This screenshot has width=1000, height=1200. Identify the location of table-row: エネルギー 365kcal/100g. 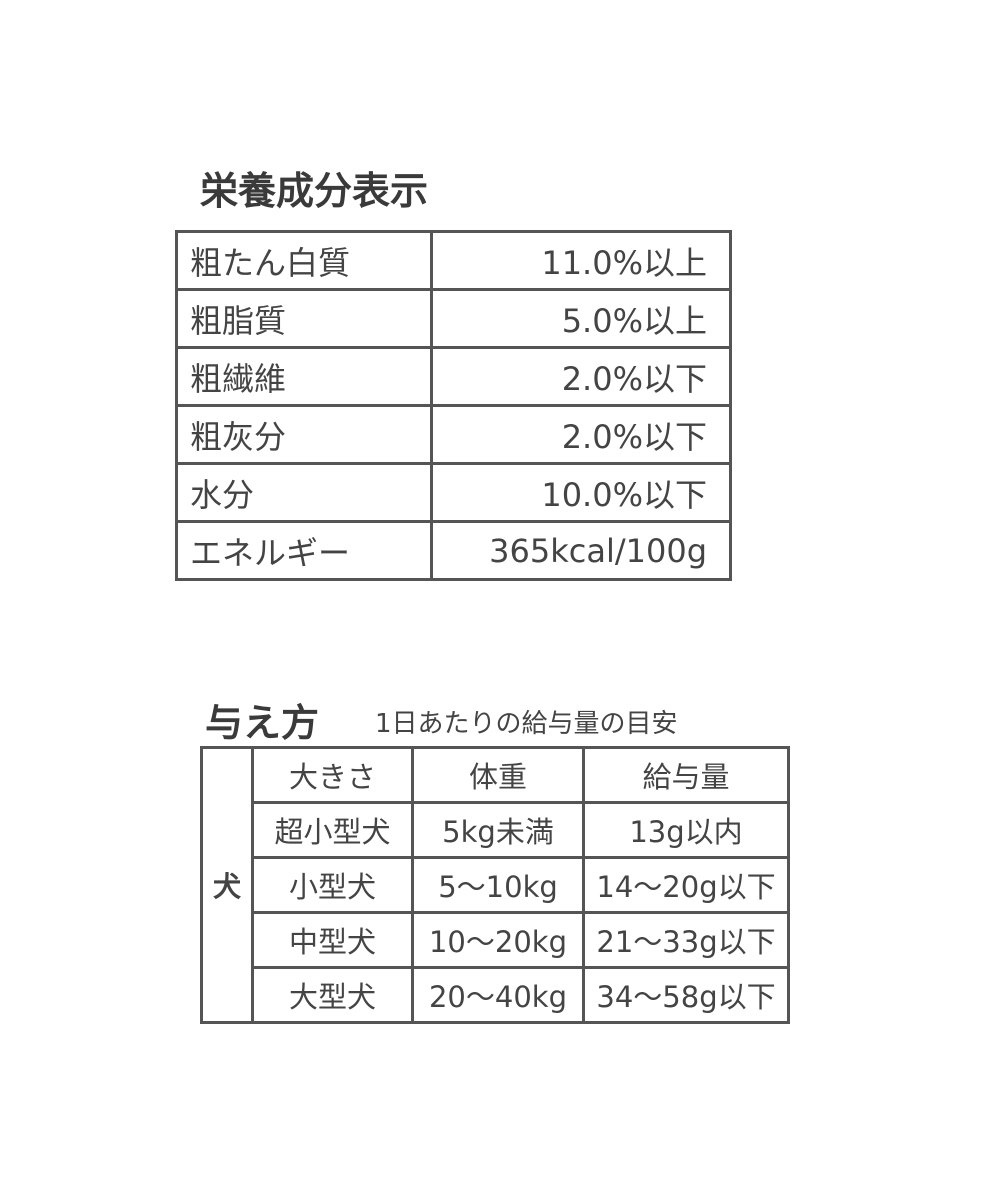
(453, 550).